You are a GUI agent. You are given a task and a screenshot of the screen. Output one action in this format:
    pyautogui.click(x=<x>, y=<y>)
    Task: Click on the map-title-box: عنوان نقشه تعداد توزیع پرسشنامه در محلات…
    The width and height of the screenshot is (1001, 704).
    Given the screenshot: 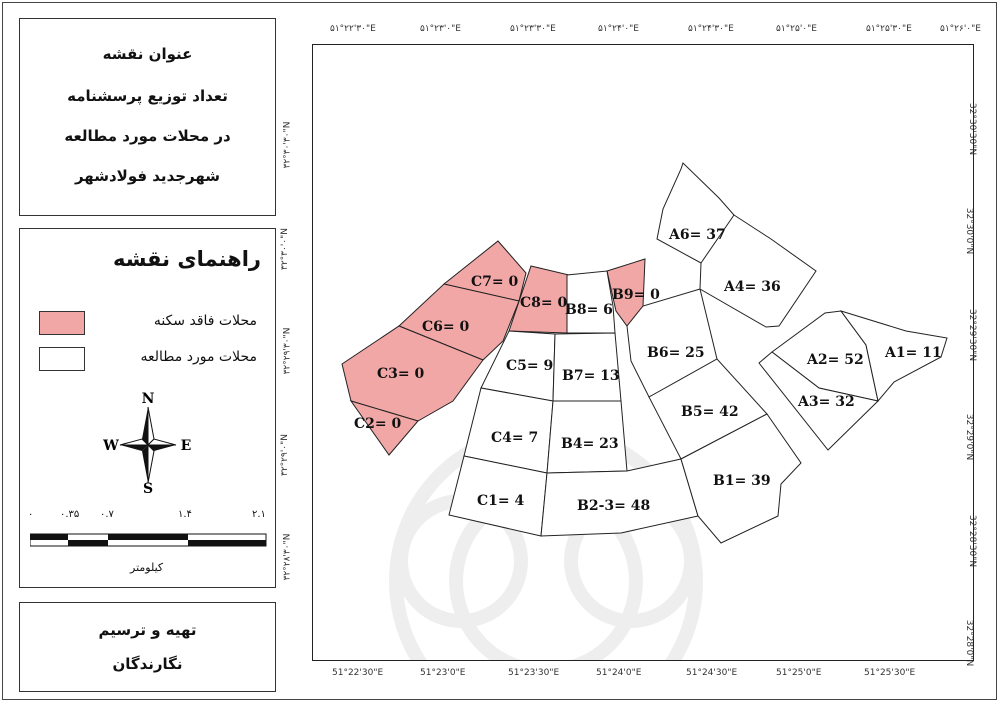 What is the action you would take?
    pyautogui.click(x=147, y=117)
    